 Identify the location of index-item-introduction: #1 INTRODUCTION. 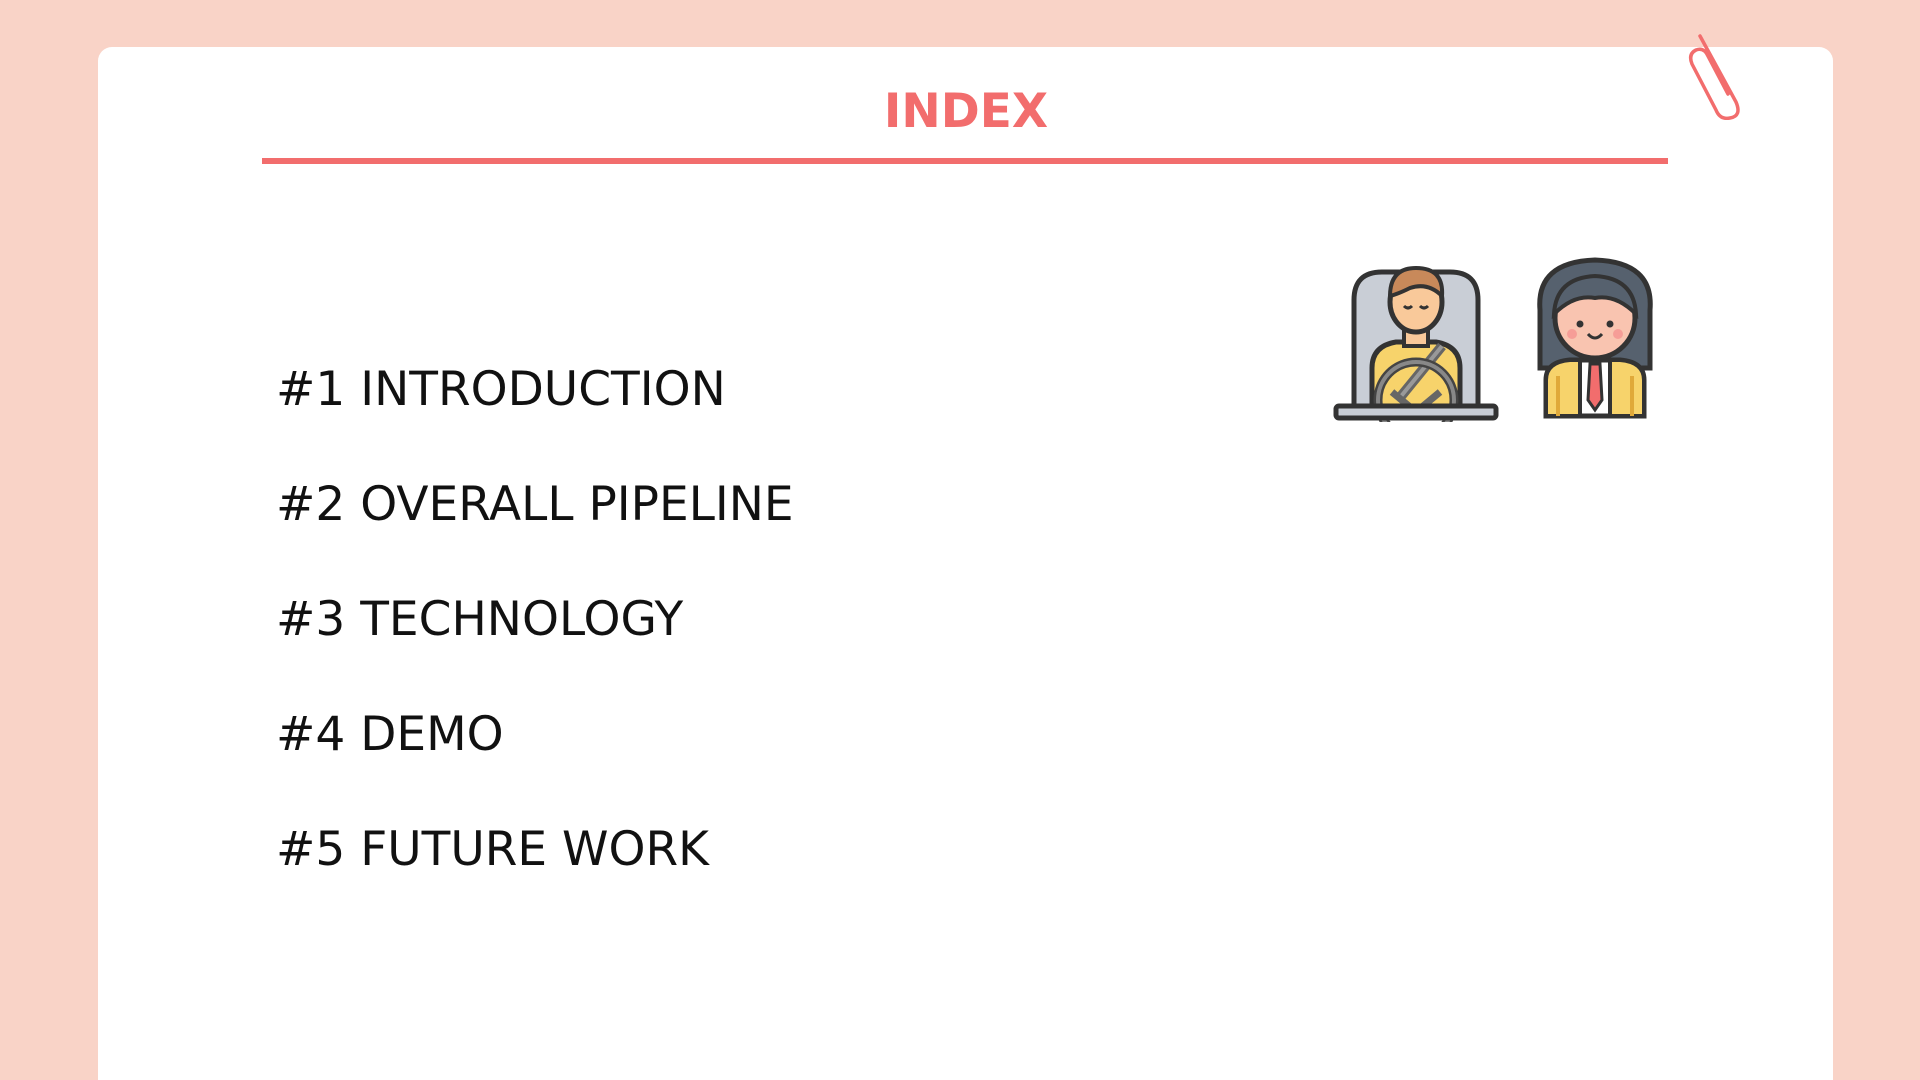
(501, 389).